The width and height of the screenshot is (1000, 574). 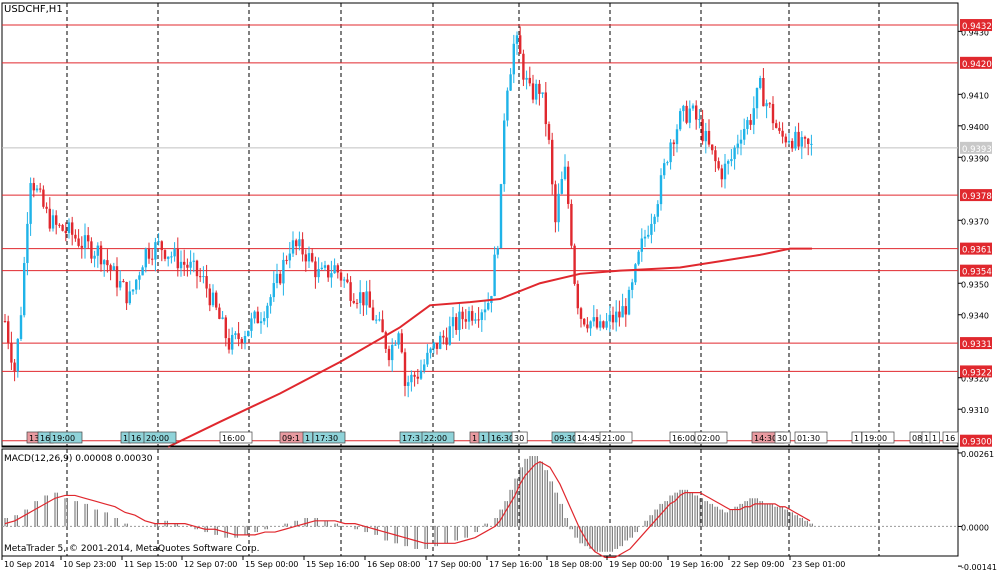 I want to click on session-marker-label: 30, so click(x=519, y=438).